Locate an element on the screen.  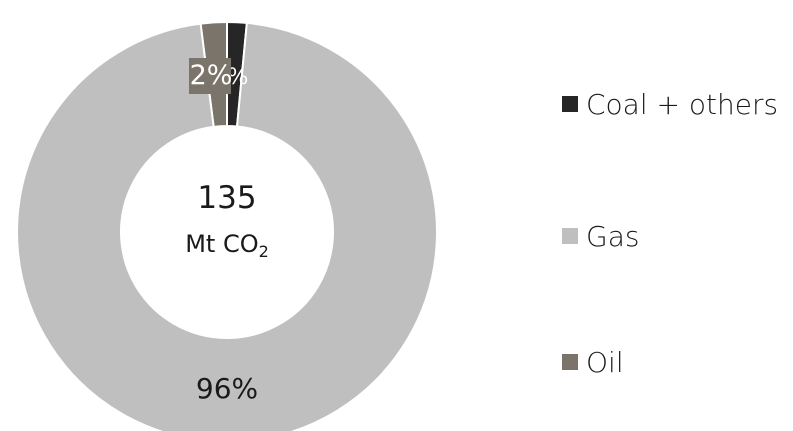
legend-label-oil: Oil is located at coordinates (605, 362).